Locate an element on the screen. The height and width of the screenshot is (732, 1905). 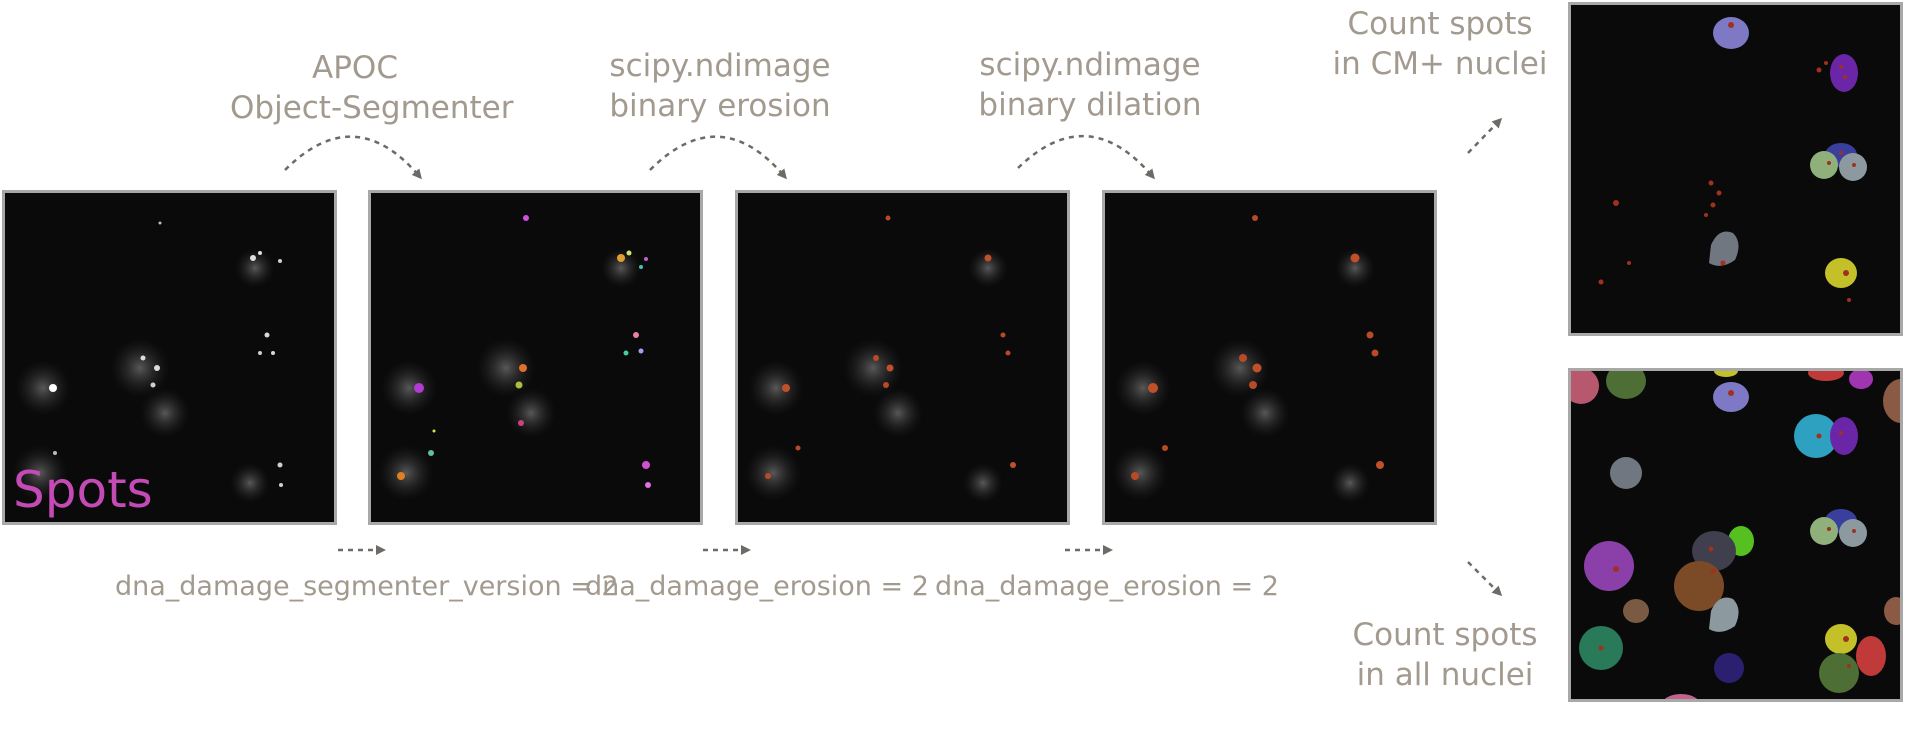
panel-all-nuclei is located at coordinates (1735, 535).